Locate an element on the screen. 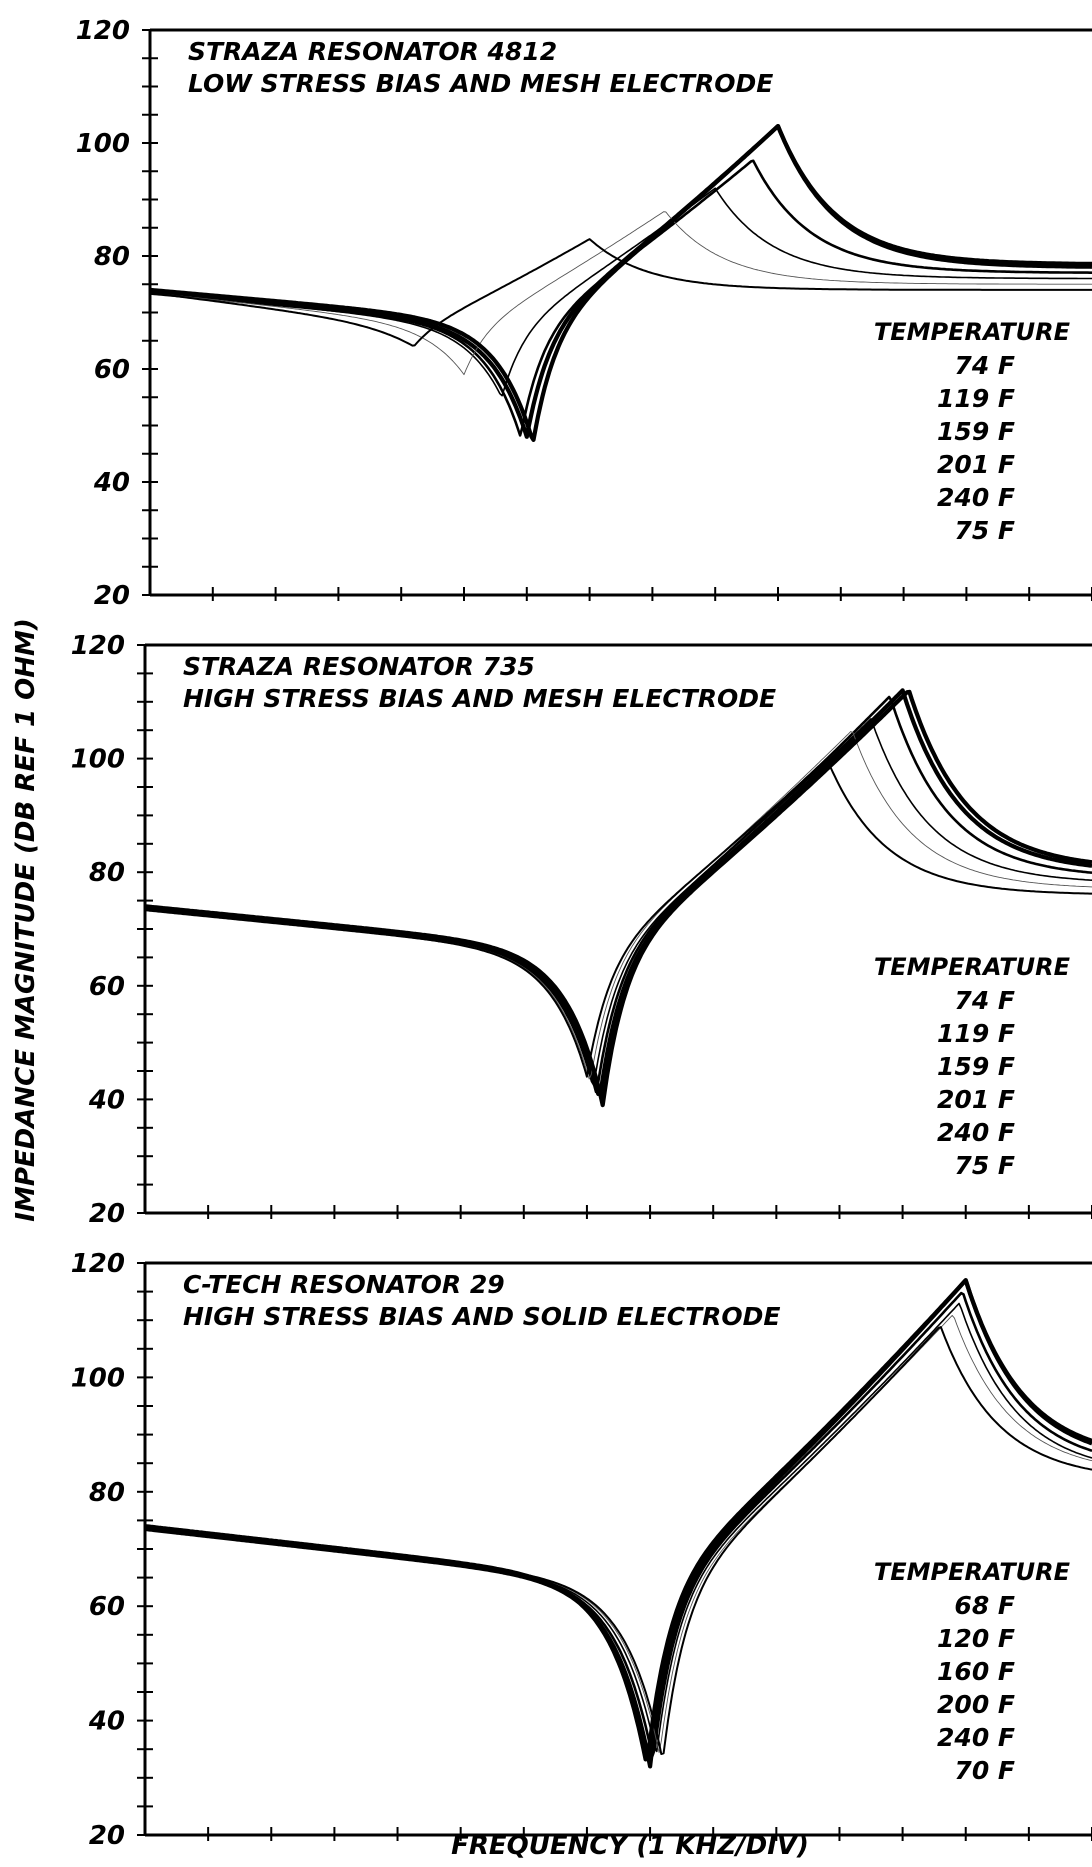 The height and width of the screenshot is (1867, 1092). chart-title-line-2: LOW STRESS BIAS AND MESH ELECTRODE is located at coordinates (480, 83).